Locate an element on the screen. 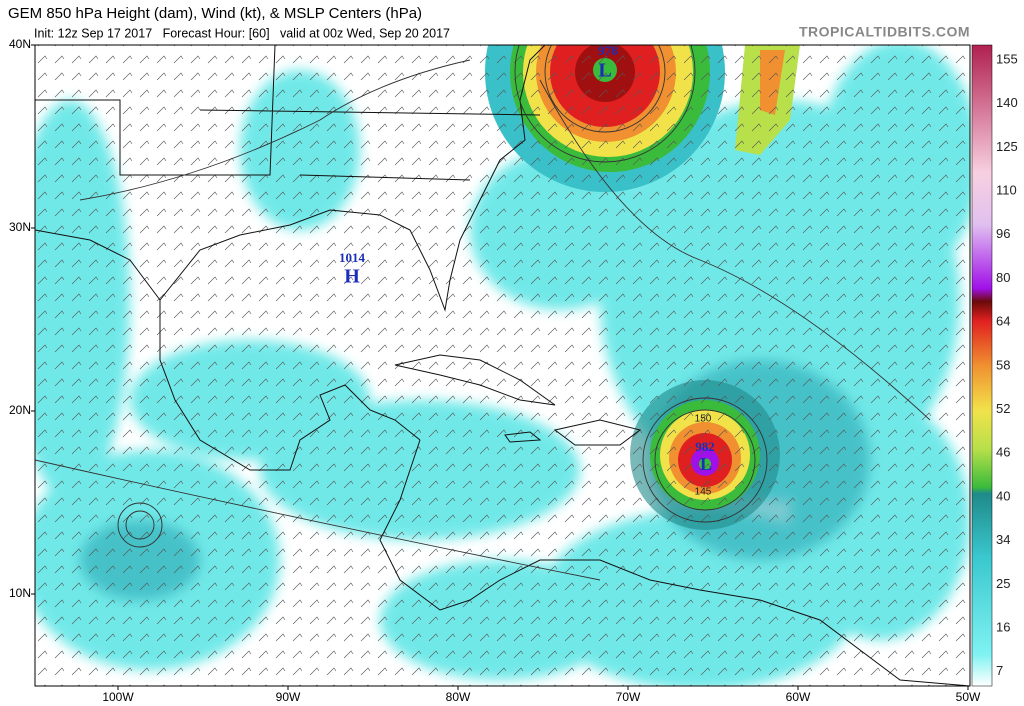  pressure-label: 982 is located at coordinates (705, 446).